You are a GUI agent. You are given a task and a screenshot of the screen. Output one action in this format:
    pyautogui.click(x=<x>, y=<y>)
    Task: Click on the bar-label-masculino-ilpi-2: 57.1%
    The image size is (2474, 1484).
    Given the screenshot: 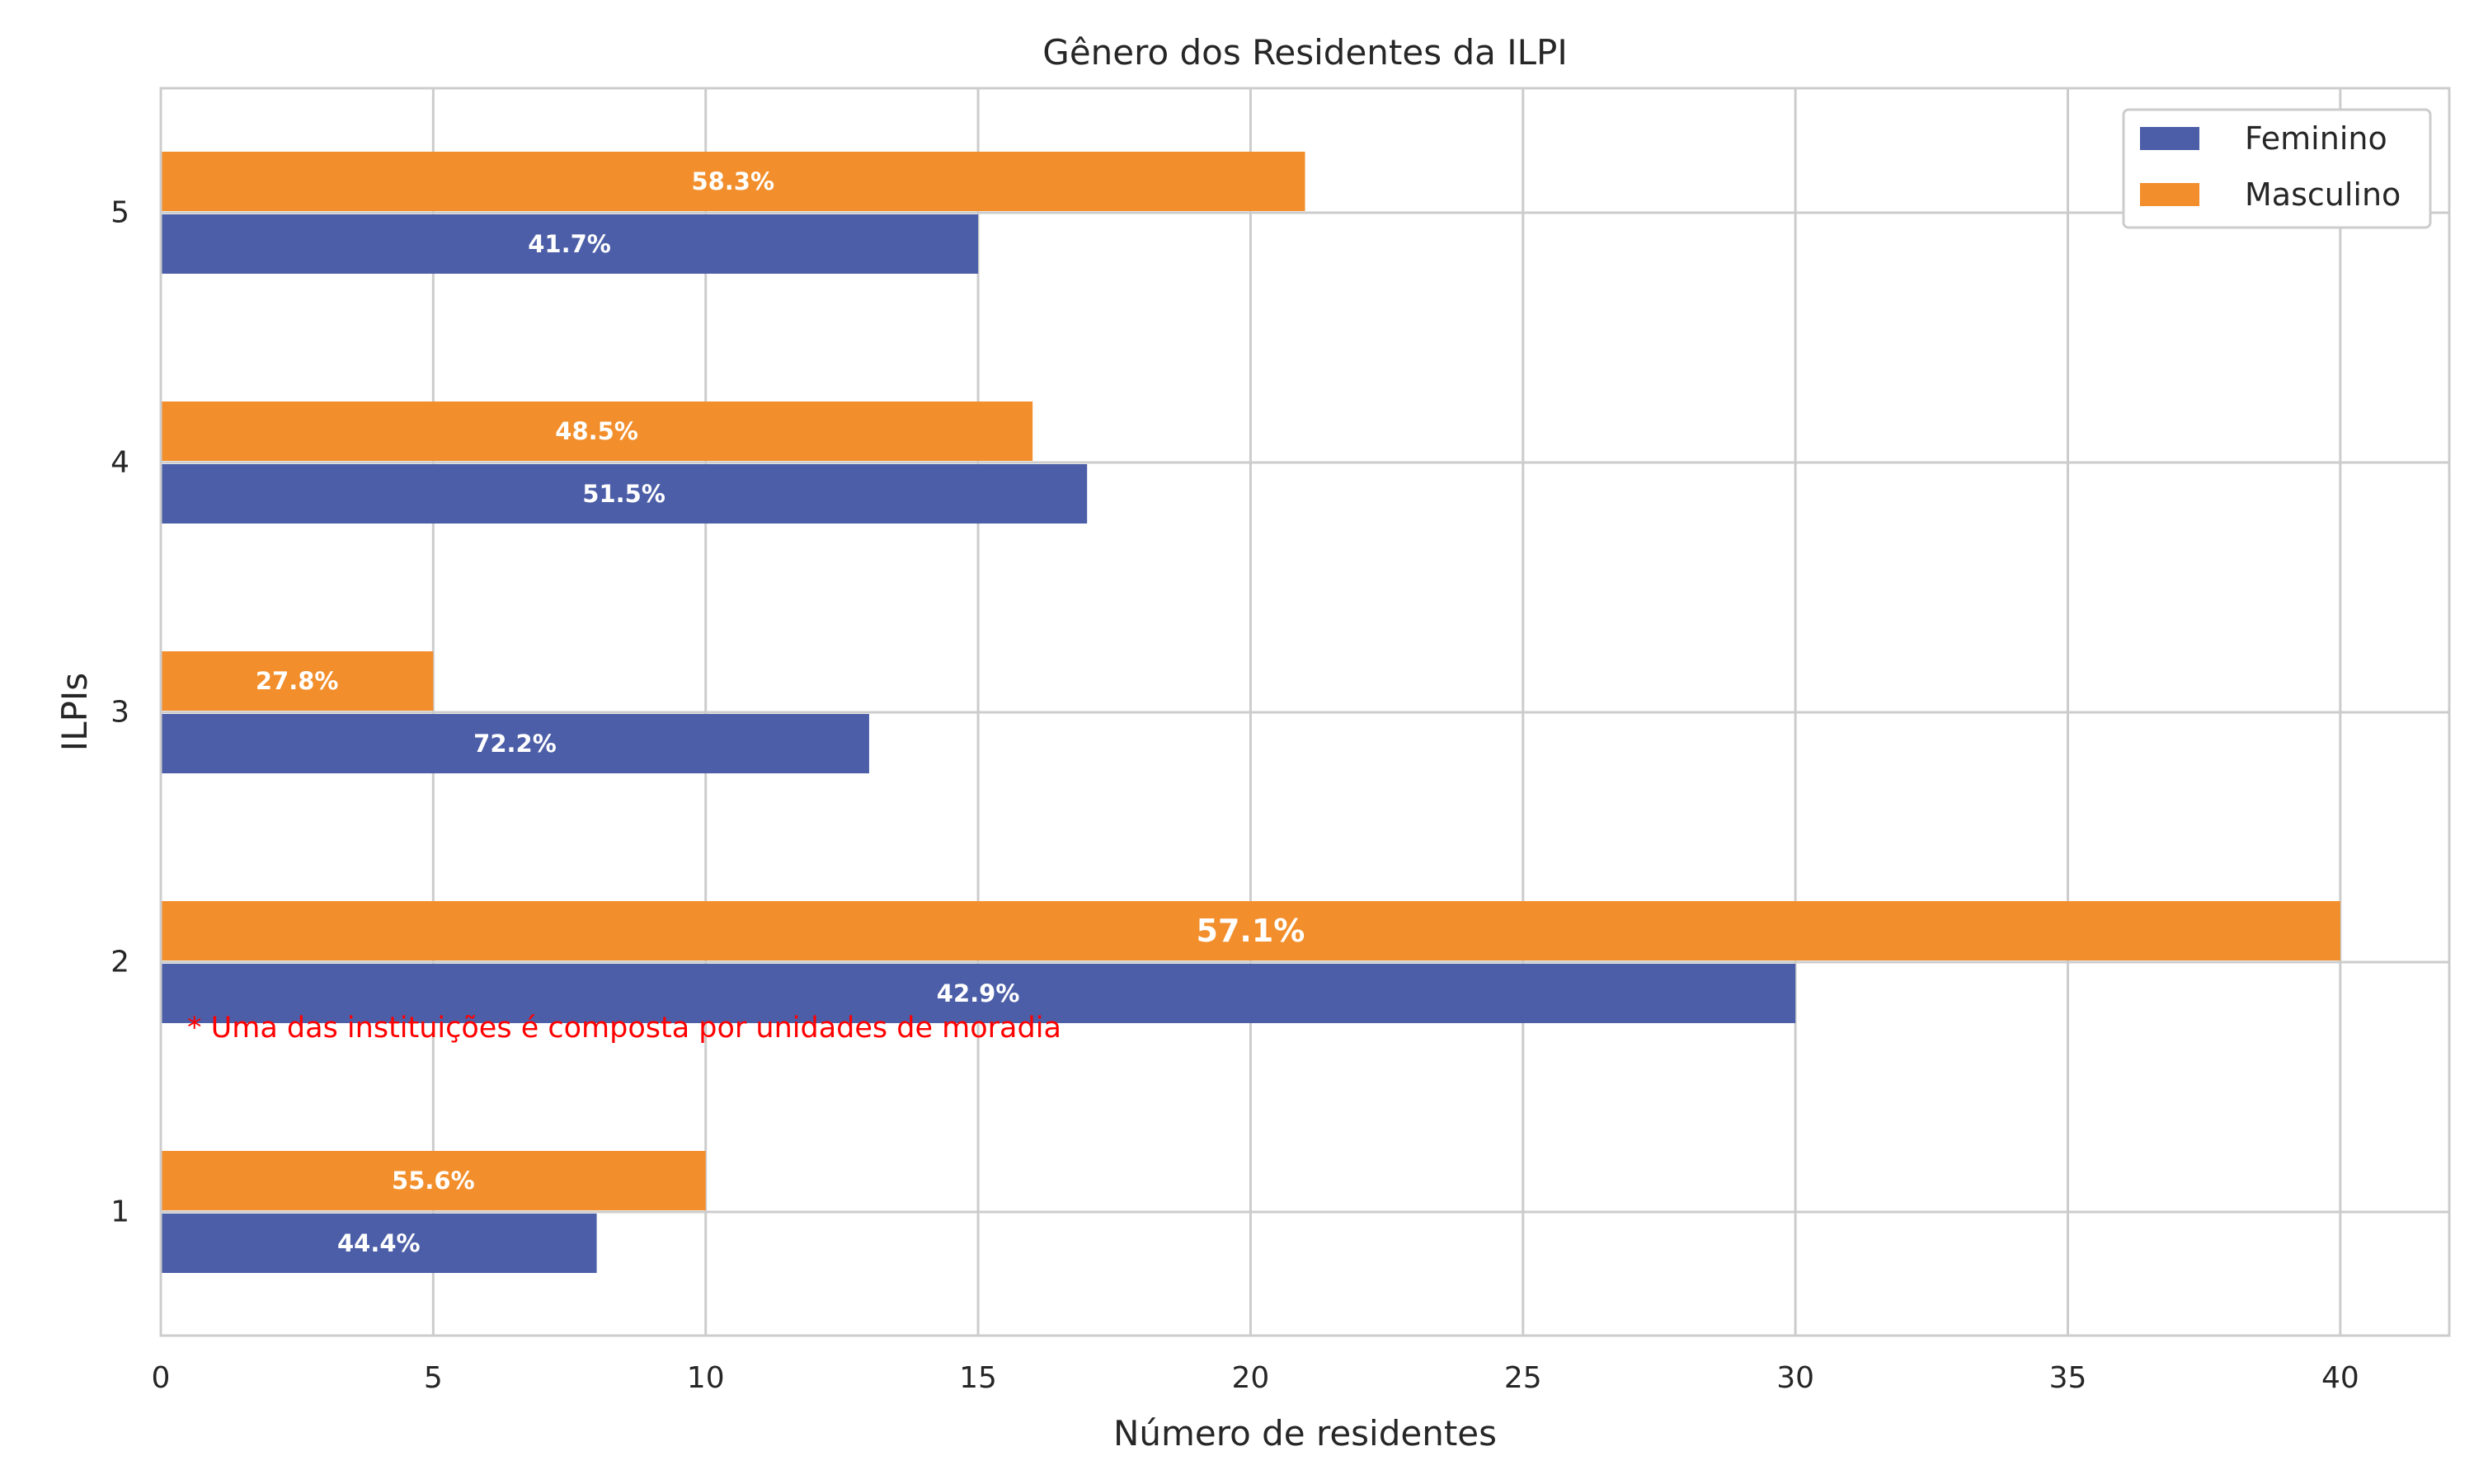 What is the action you would take?
    pyautogui.click(x=1251, y=931)
    